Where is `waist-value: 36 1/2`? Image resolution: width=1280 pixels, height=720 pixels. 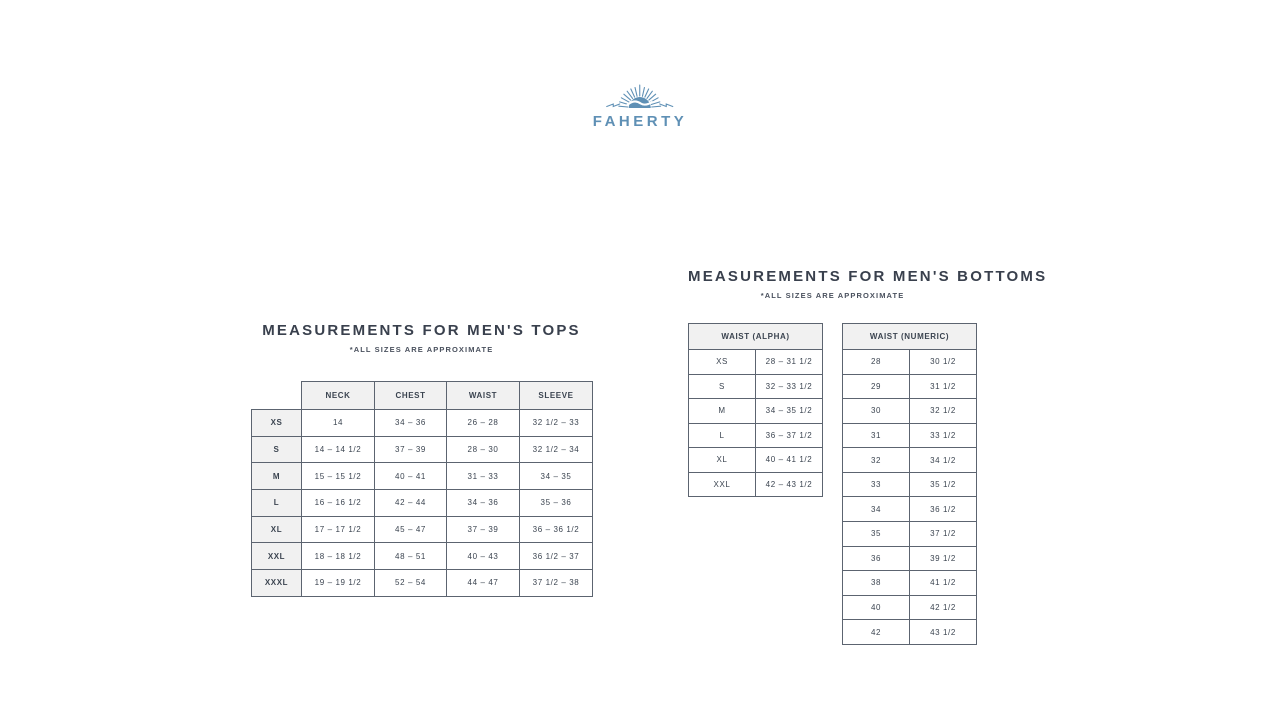 waist-value: 36 1/2 is located at coordinates (943, 509).